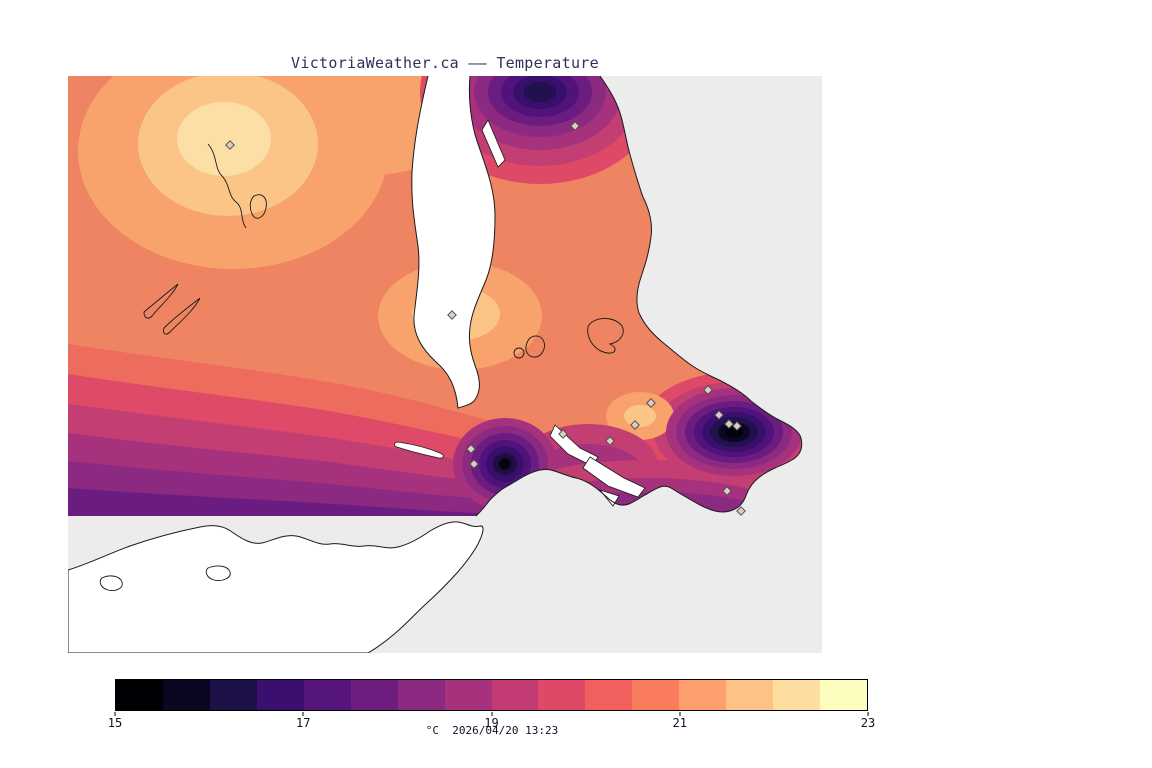 The image size is (1152, 768). I want to click on colorbar, so click(491, 695).